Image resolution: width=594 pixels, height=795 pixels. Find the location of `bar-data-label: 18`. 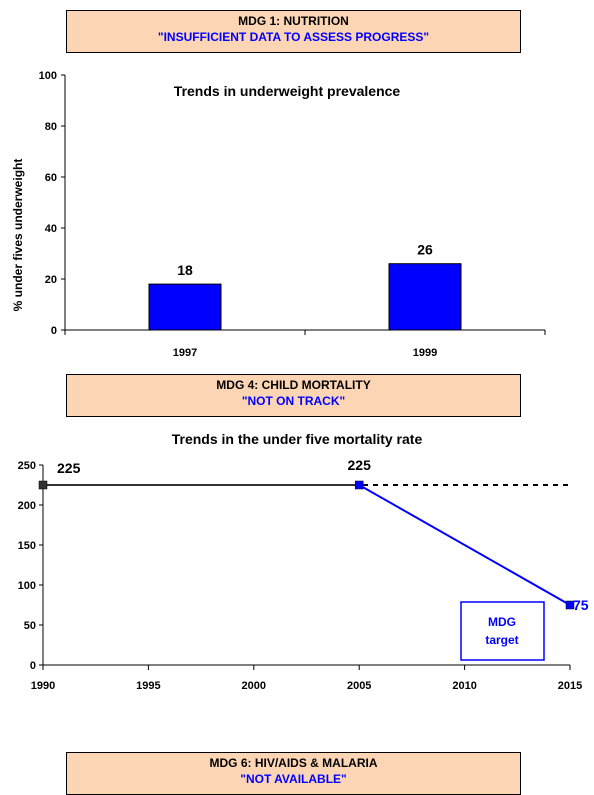

bar-data-label: 18 is located at coordinates (185, 270).